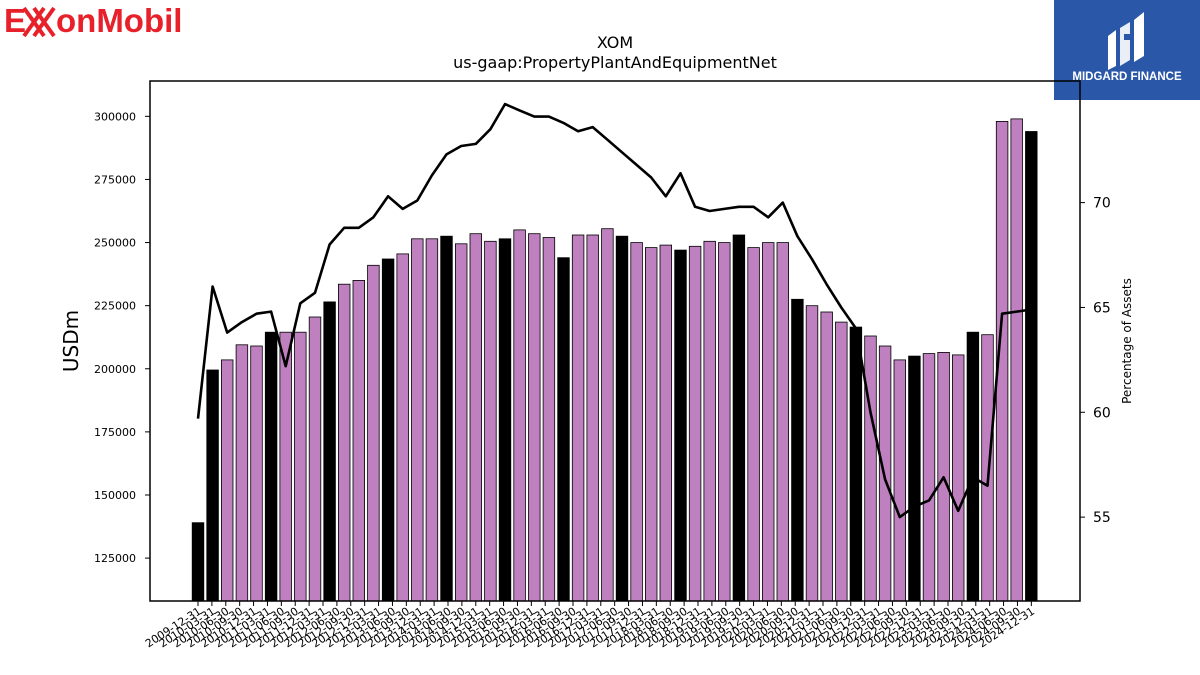 The height and width of the screenshot is (675, 1200). Describe the element at coordinates (115, 116) in the screenshot. I see `y-tick-label: 300000` at that location.